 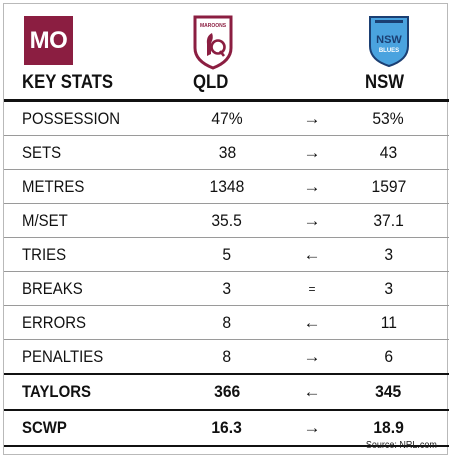 I want to click on stat-row-tries: TRIES 5 ← 3, so click(x=226, y=254).